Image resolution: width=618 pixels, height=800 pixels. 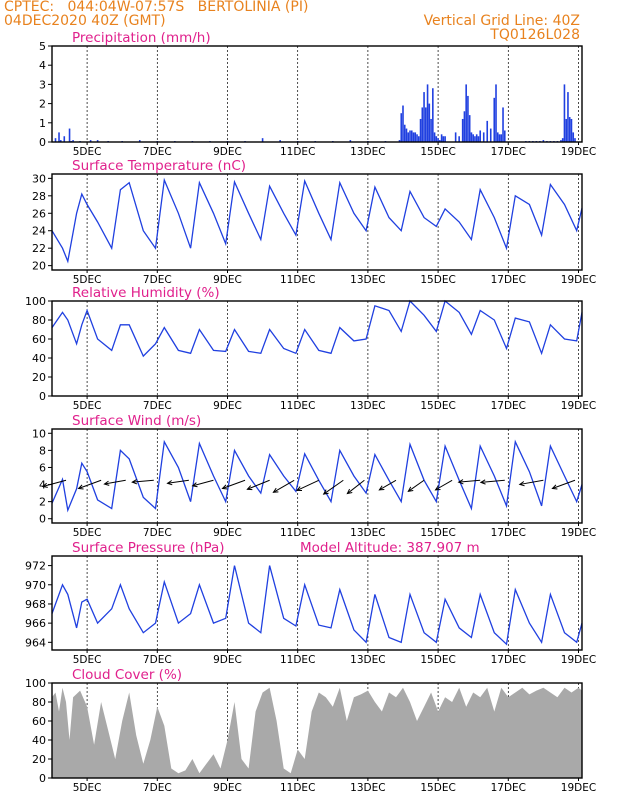 I want to click on y-tick-label: 5, so click(x=42, y=46).